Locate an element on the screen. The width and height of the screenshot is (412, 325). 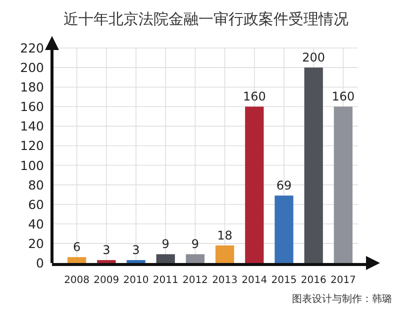
y-tick-label: 180 is located at coordinates (32, 87).